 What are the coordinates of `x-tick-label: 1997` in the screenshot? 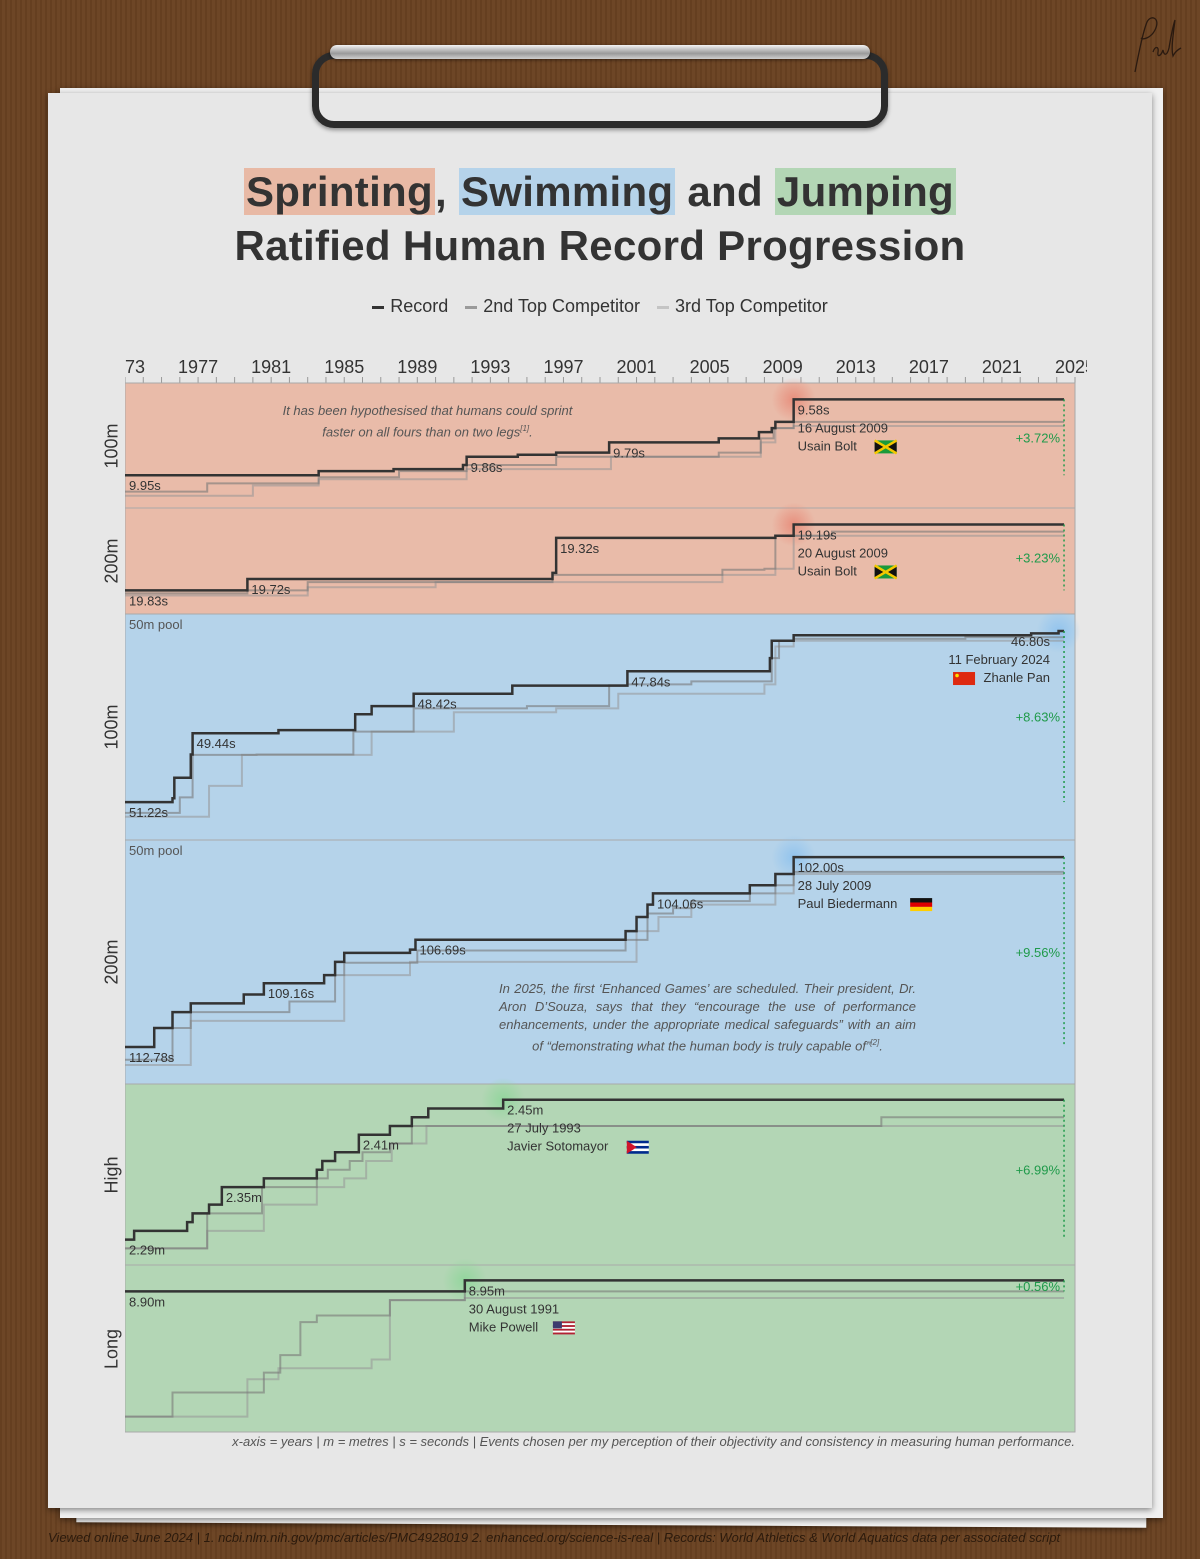 It's located at (563, 367).